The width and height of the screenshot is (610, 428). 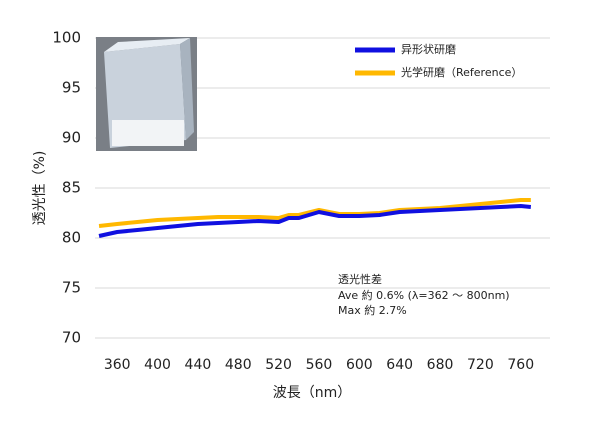 What do you see at coordinates (66, 38) in the screenshot?
I see `y-tick-label: 100` at bounding box center [66, 38].